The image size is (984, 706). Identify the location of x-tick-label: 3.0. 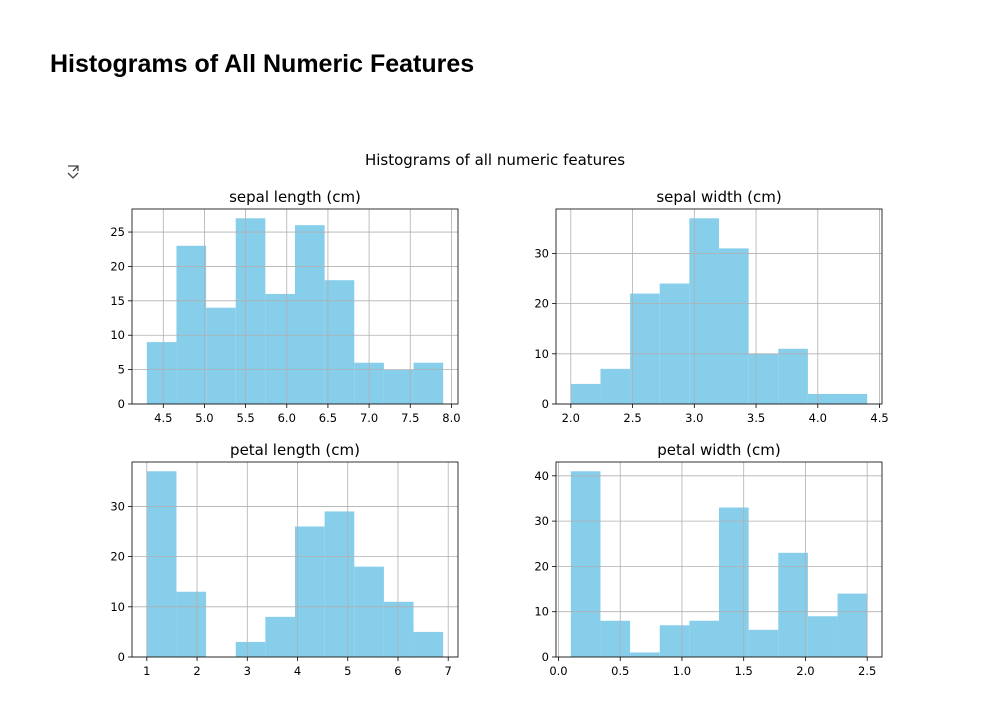
(694, 418).